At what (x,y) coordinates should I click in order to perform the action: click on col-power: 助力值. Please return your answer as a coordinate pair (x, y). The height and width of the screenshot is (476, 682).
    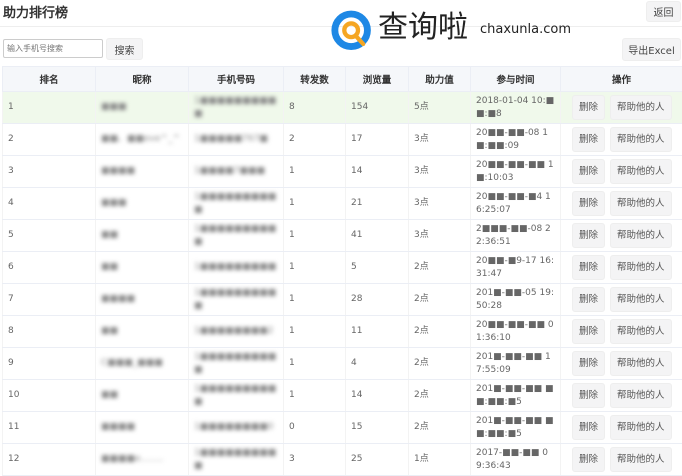
    Looking at the image, I should click on (440, 79).